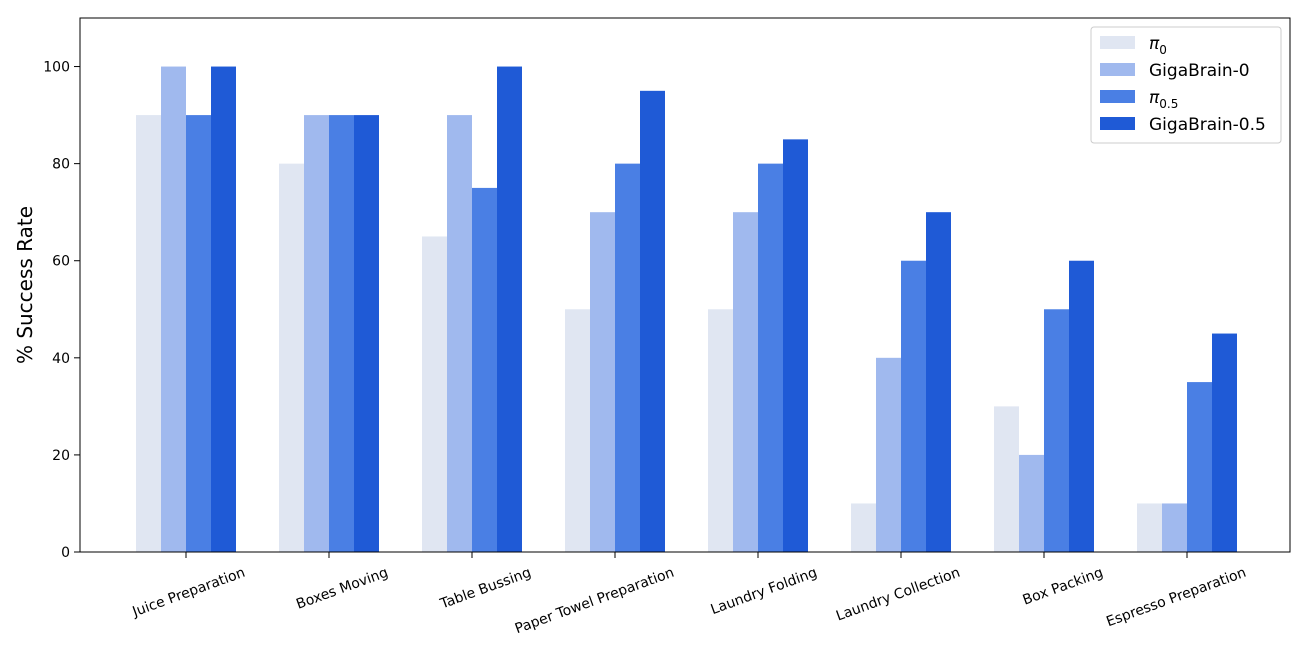  I want to click on legend-frame, so click(1186, 85).